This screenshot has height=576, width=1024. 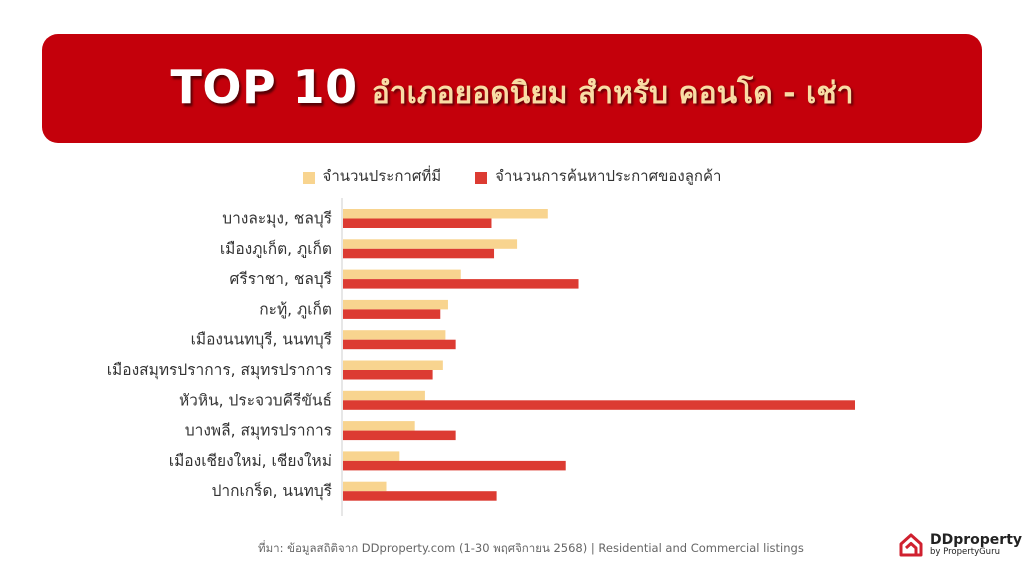 What do you see at coordinates (258, 431) in the screenshot?
I see `category-label: บางพลี, สมุทรปราการ` at bounding box center [258, 431].